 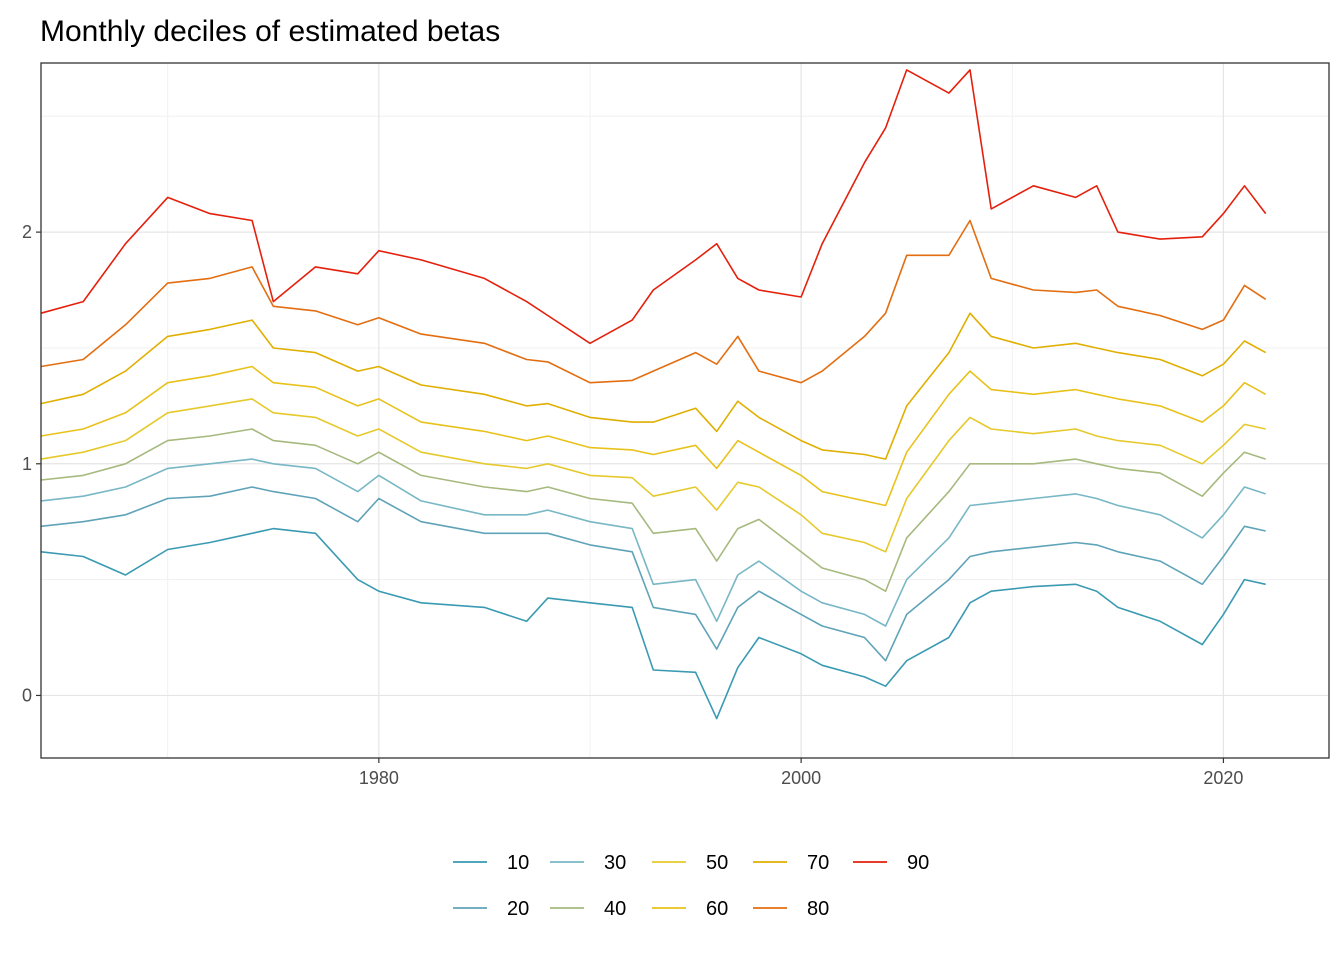 I want to click on legend-label-30: 30, so click(x=615, y=863).